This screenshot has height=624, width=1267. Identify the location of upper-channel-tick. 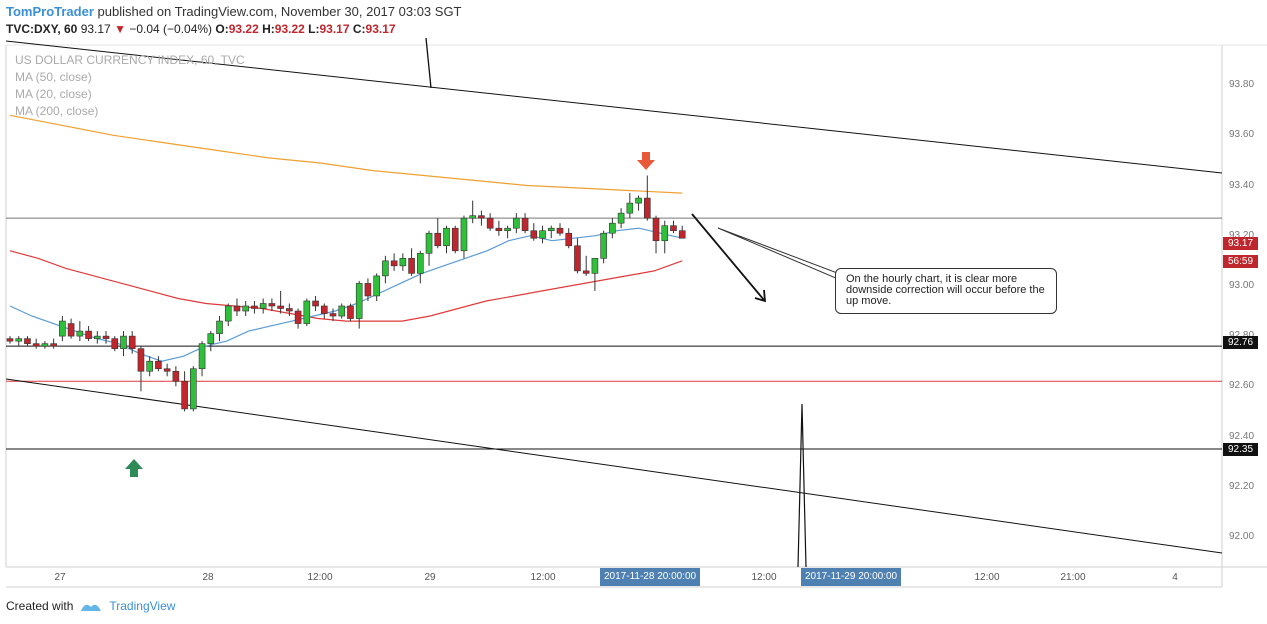
(428, 63).